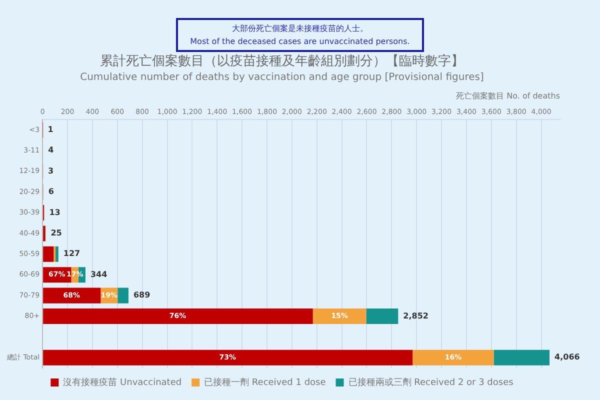 Image resolution: width=600 pixels, height=400 pixels. I want to click on legend-label: 已接種兩或三劑 Received 2 or 3 doses, so click(431, 382).